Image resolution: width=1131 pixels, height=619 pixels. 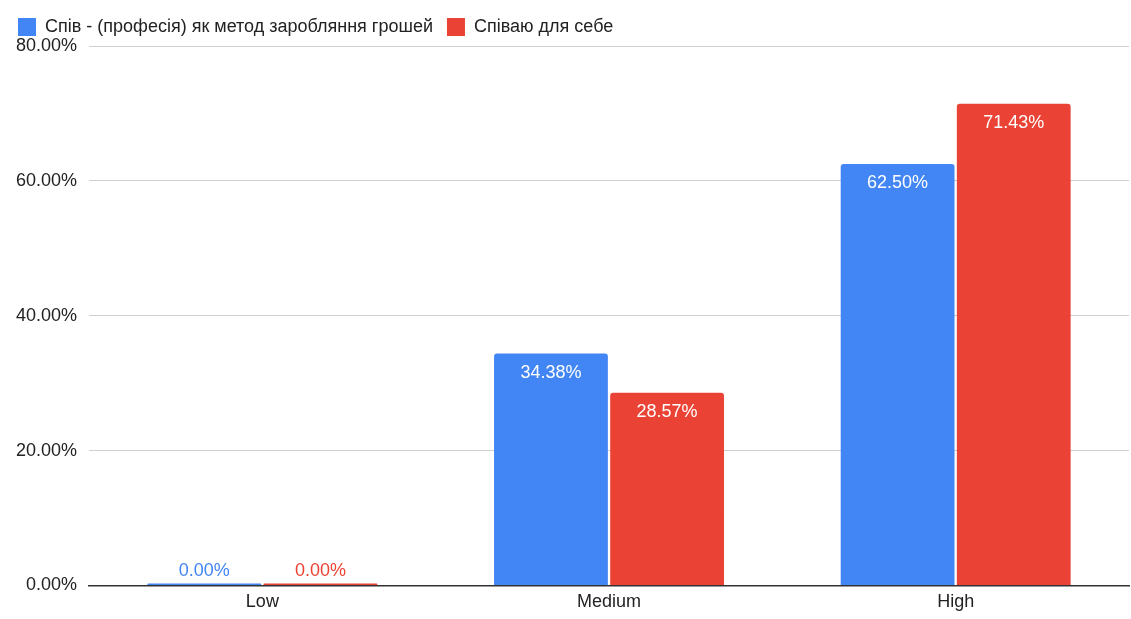 I want to click on y-tick-label: 0.00%, so click(x=52, y=584).